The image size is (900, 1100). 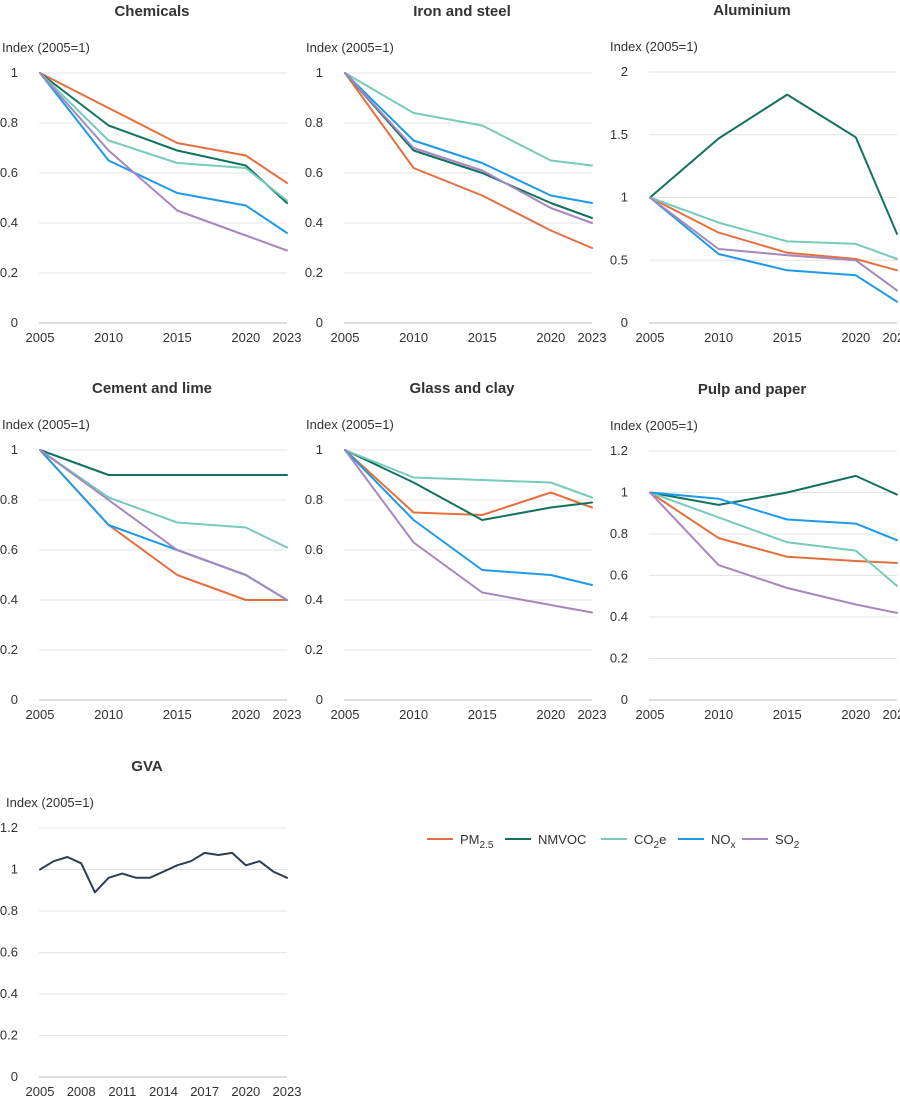 What do you see at coordinates (151, 11) in the screenshot?
I see `panel-title: Chemicals` at bounding box center [151, 11].